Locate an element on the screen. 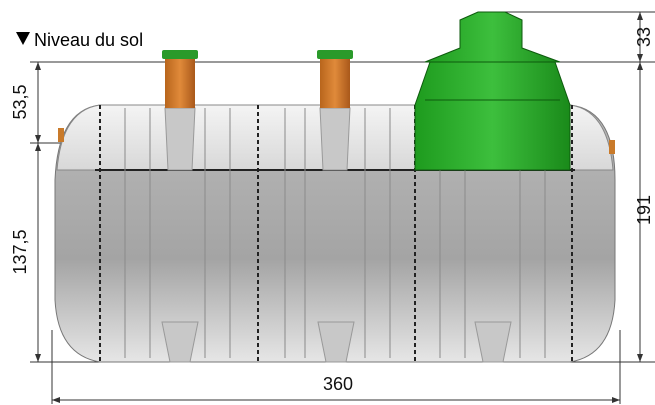 The height and width of the screenshot is (405, 655). dimension-lower-left: 137,5 is located at coordinates (20, 251).